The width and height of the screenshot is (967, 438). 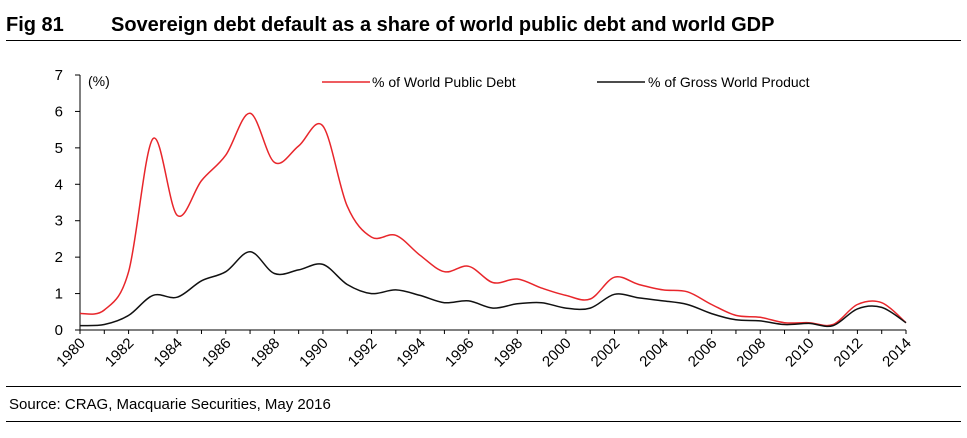 What do you see at coordinates (460, 353) in the screenshot?
I see `x-tick-label: 1996` at bounding box center [460, 353].